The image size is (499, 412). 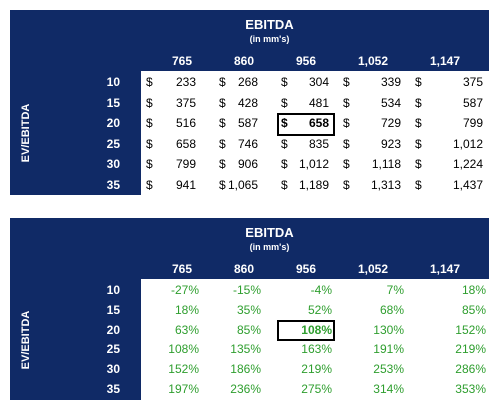 I want to click on table-cell: $1,189, so click(x=305, y=186).